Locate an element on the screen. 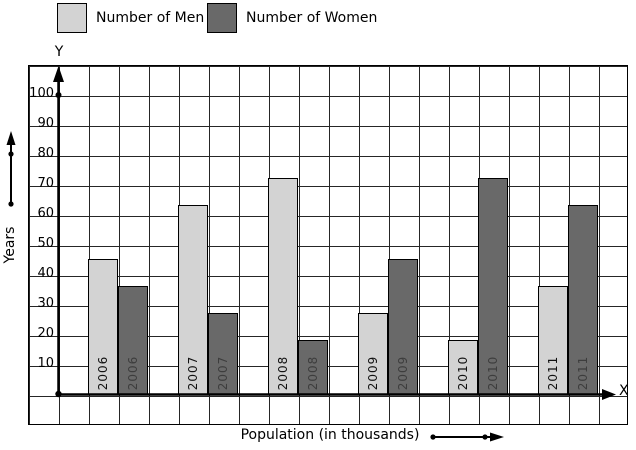  y-tick-label-50: 50 is located at coordinates (45, 243).